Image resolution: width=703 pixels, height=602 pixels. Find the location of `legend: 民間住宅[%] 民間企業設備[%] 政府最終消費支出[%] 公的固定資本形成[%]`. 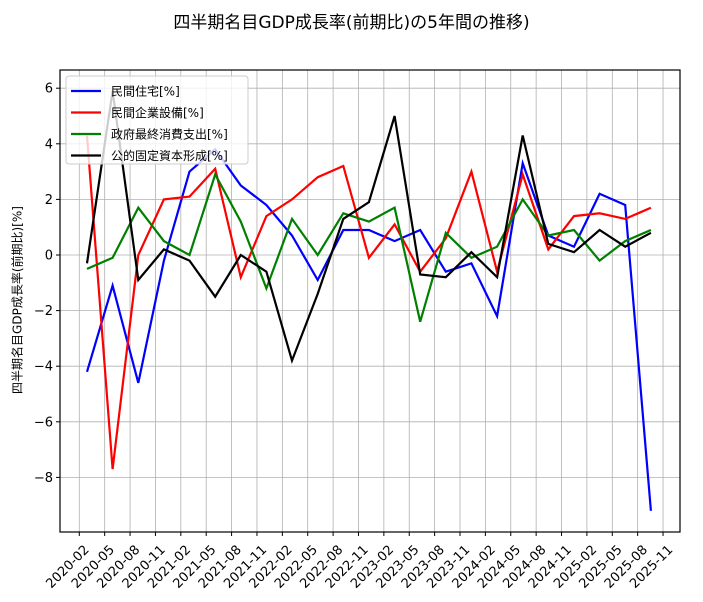

legend: 民間住宅[%] 民間企業設備[%] 政府最終消費支出[%] 公的固定資本形成[%] is located at coordinates (157, 120).